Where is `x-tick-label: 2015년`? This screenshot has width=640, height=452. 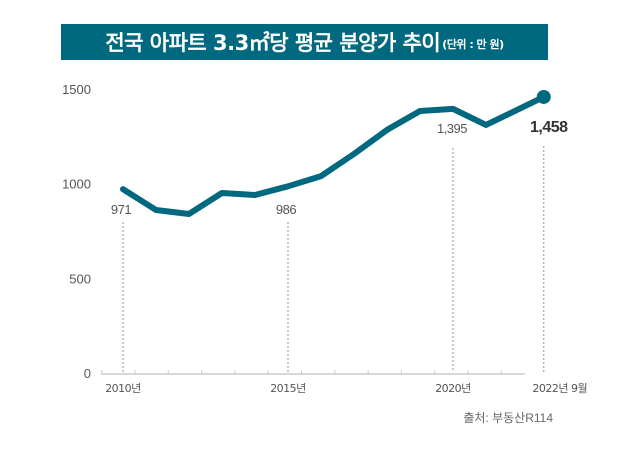
x-tick-label: 2015년 is located at coordinates (288, 388).